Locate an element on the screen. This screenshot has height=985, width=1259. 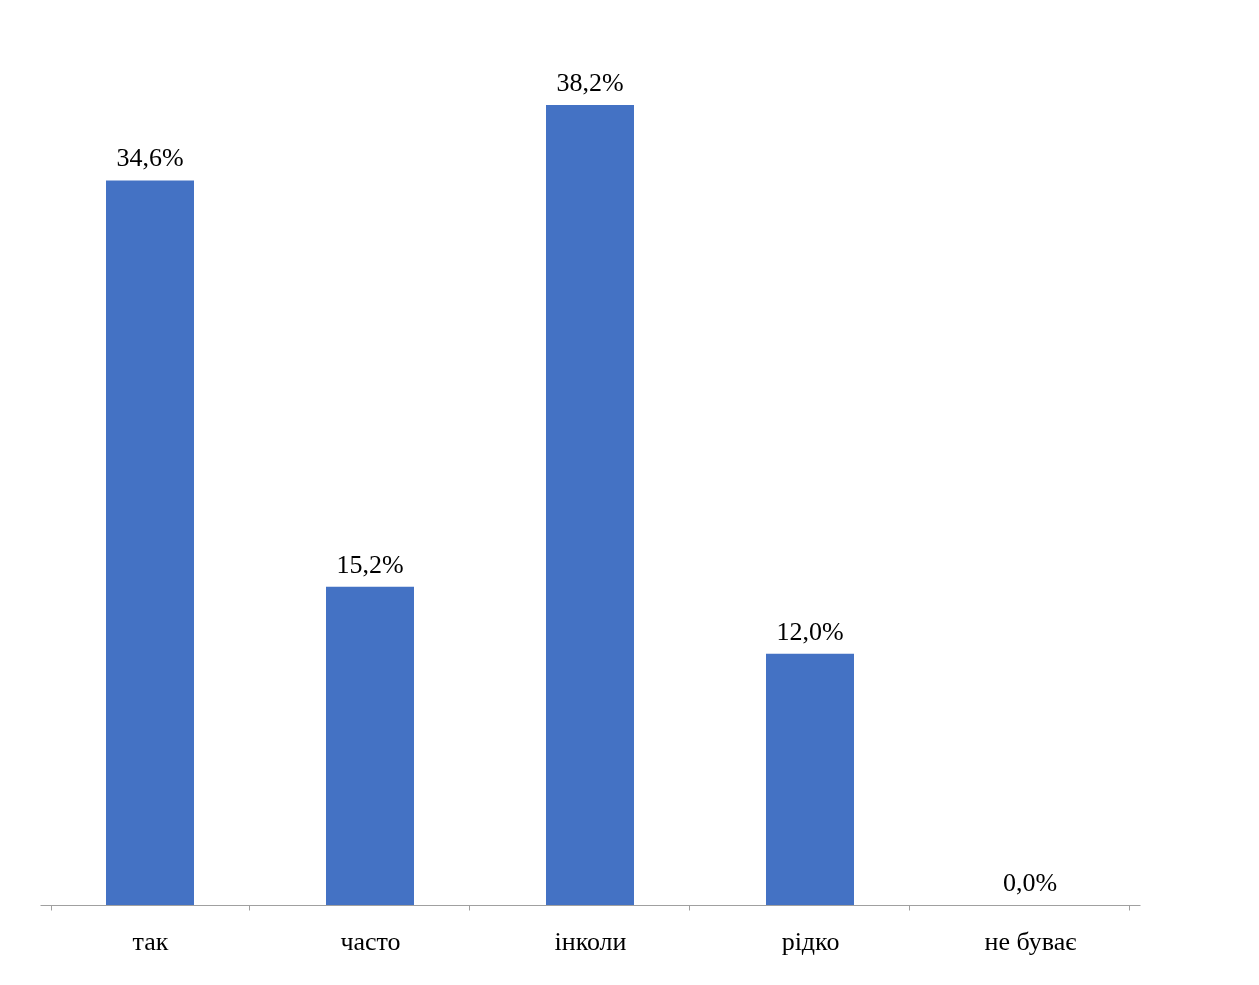
x-tick-label: не буває is located at coordinates (1030, 941).